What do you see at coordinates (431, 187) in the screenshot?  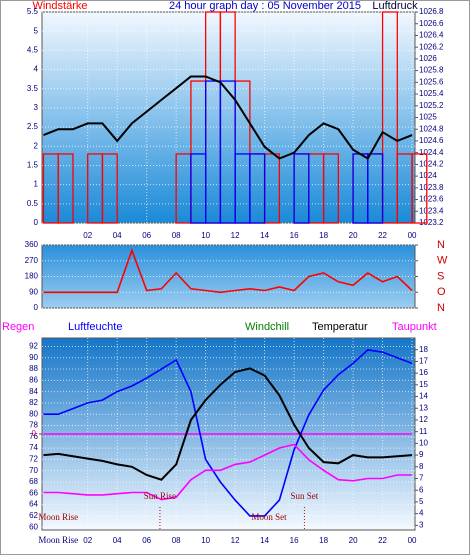 I see `y2-tick-label: 1023.8` at bounding box center [431, 187].